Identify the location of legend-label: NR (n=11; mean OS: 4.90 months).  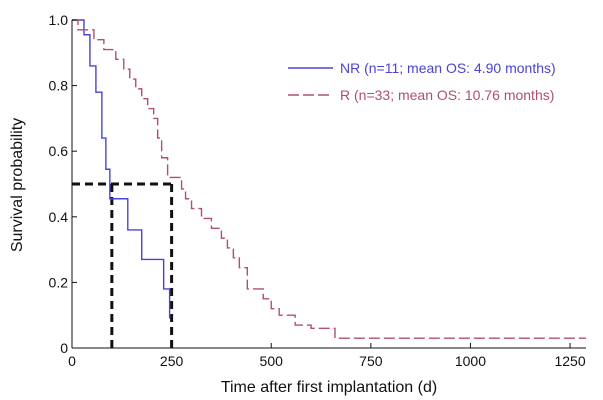
(448, 68).